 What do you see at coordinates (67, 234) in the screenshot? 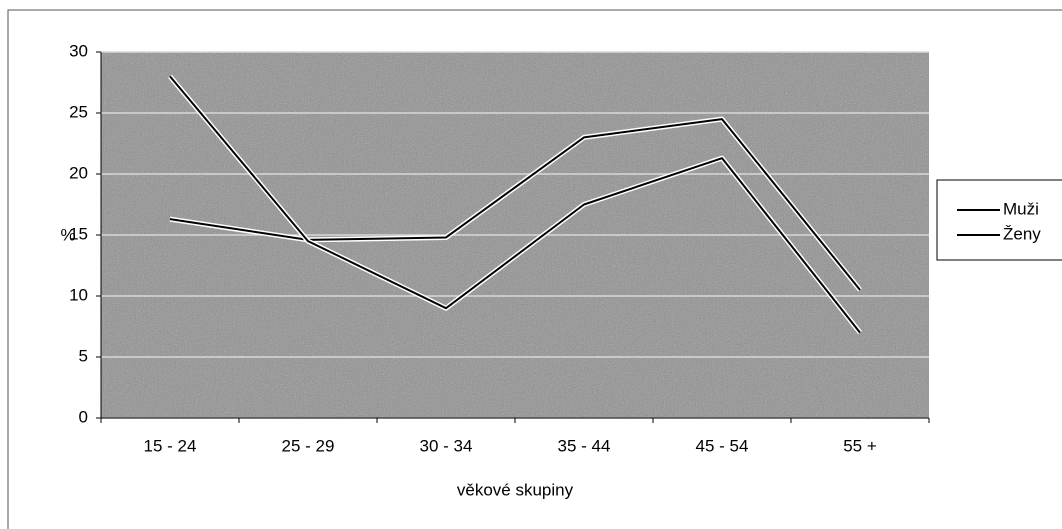
I see `y-axis-label: %` at bounding box center [67, 234].